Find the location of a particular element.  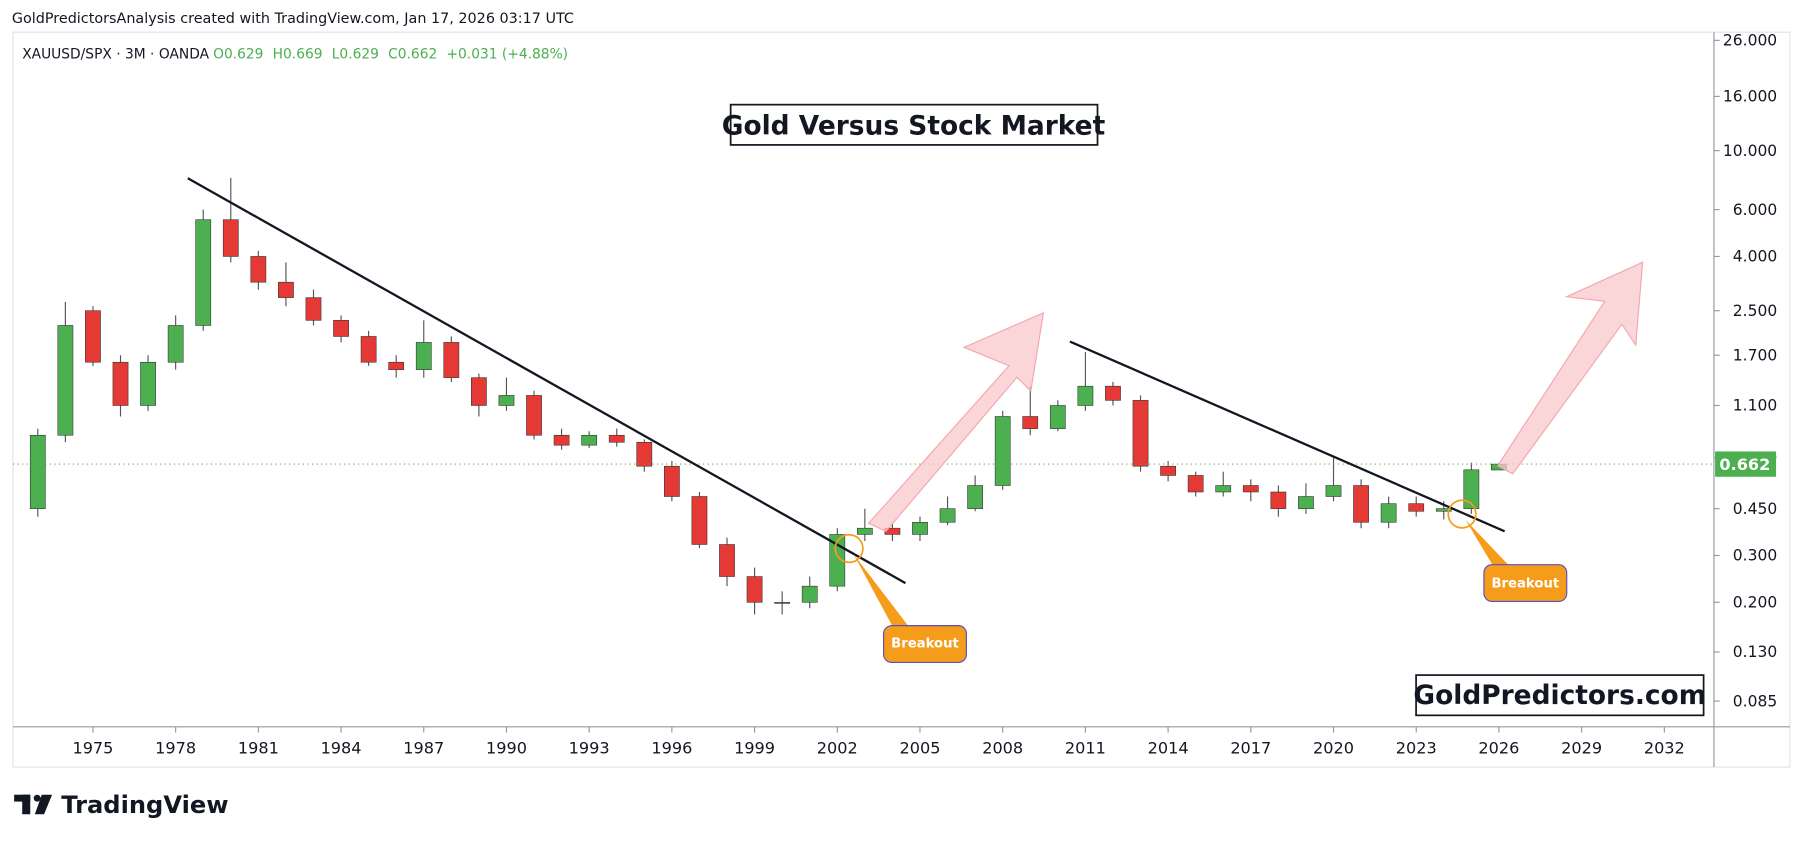

x-tick-label: 2032 is located at coordinates (1664, 747).